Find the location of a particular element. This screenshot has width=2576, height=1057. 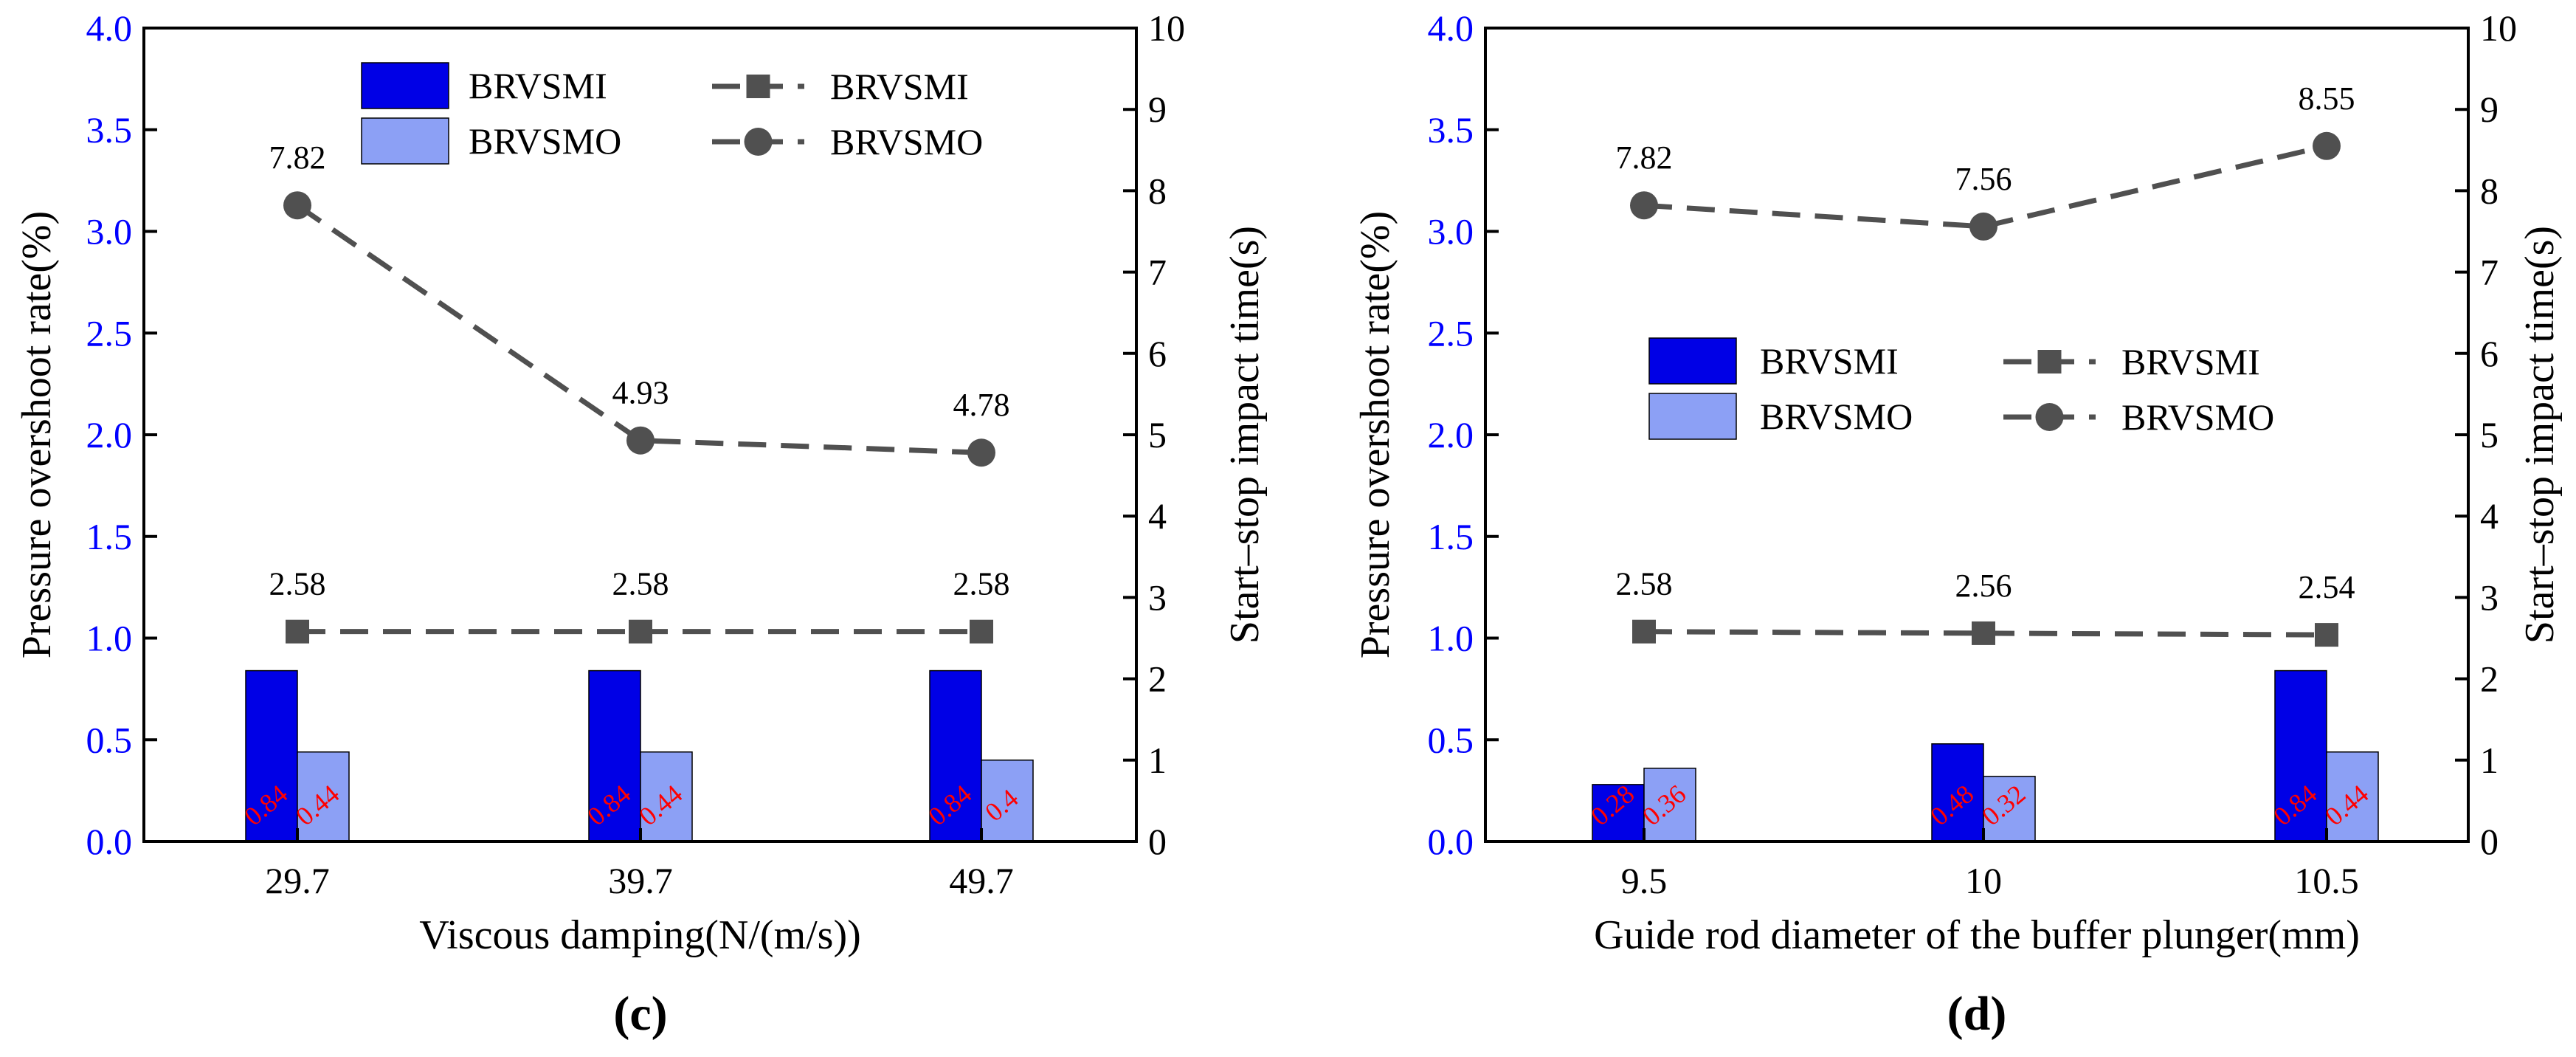

line-series-brvsmi is located at coordinates (1985, 633).